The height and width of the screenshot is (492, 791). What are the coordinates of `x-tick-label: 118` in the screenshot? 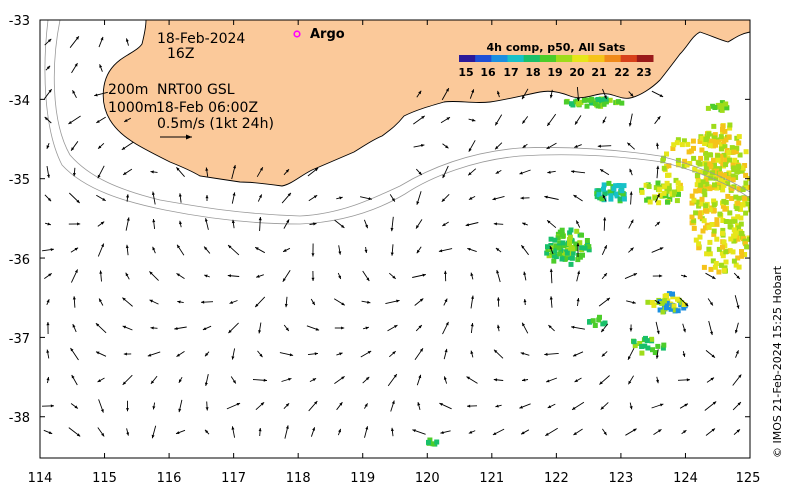 It's located at (298, 478).